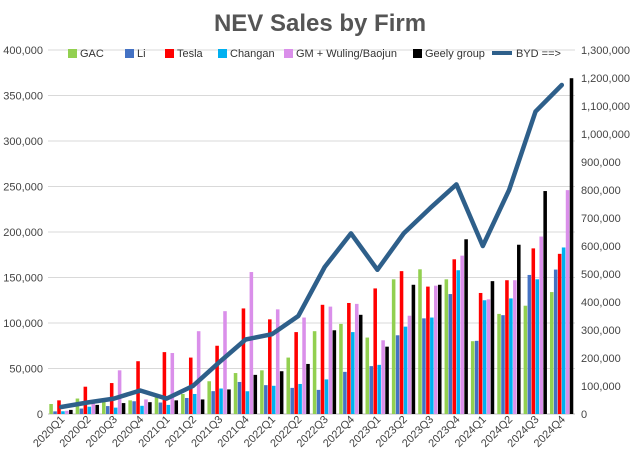 The width and height of the screenshot is (640, 464). I want to click on y2-tick-label: 900,000, so click(601, 163).